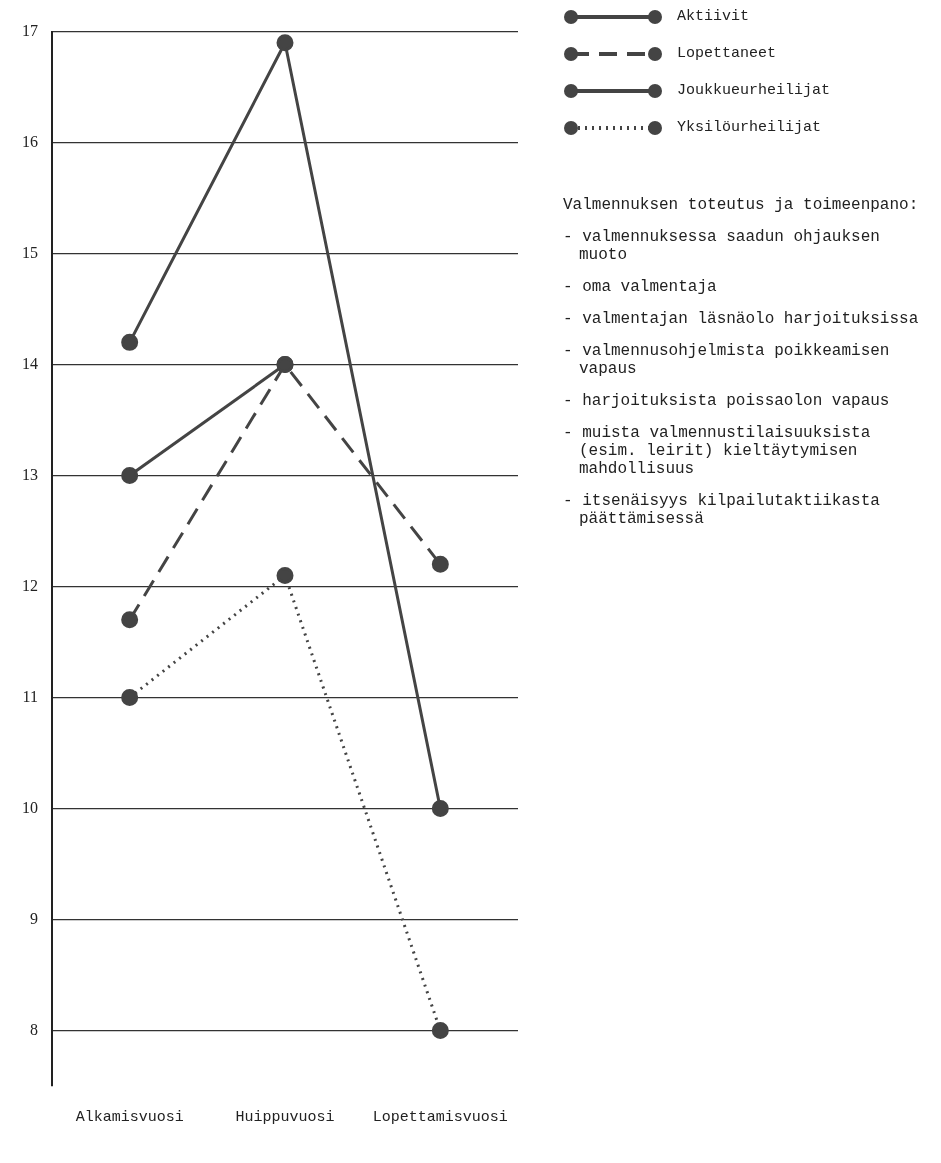  I want to click on y-tick-label: 12, so click(30, 585).